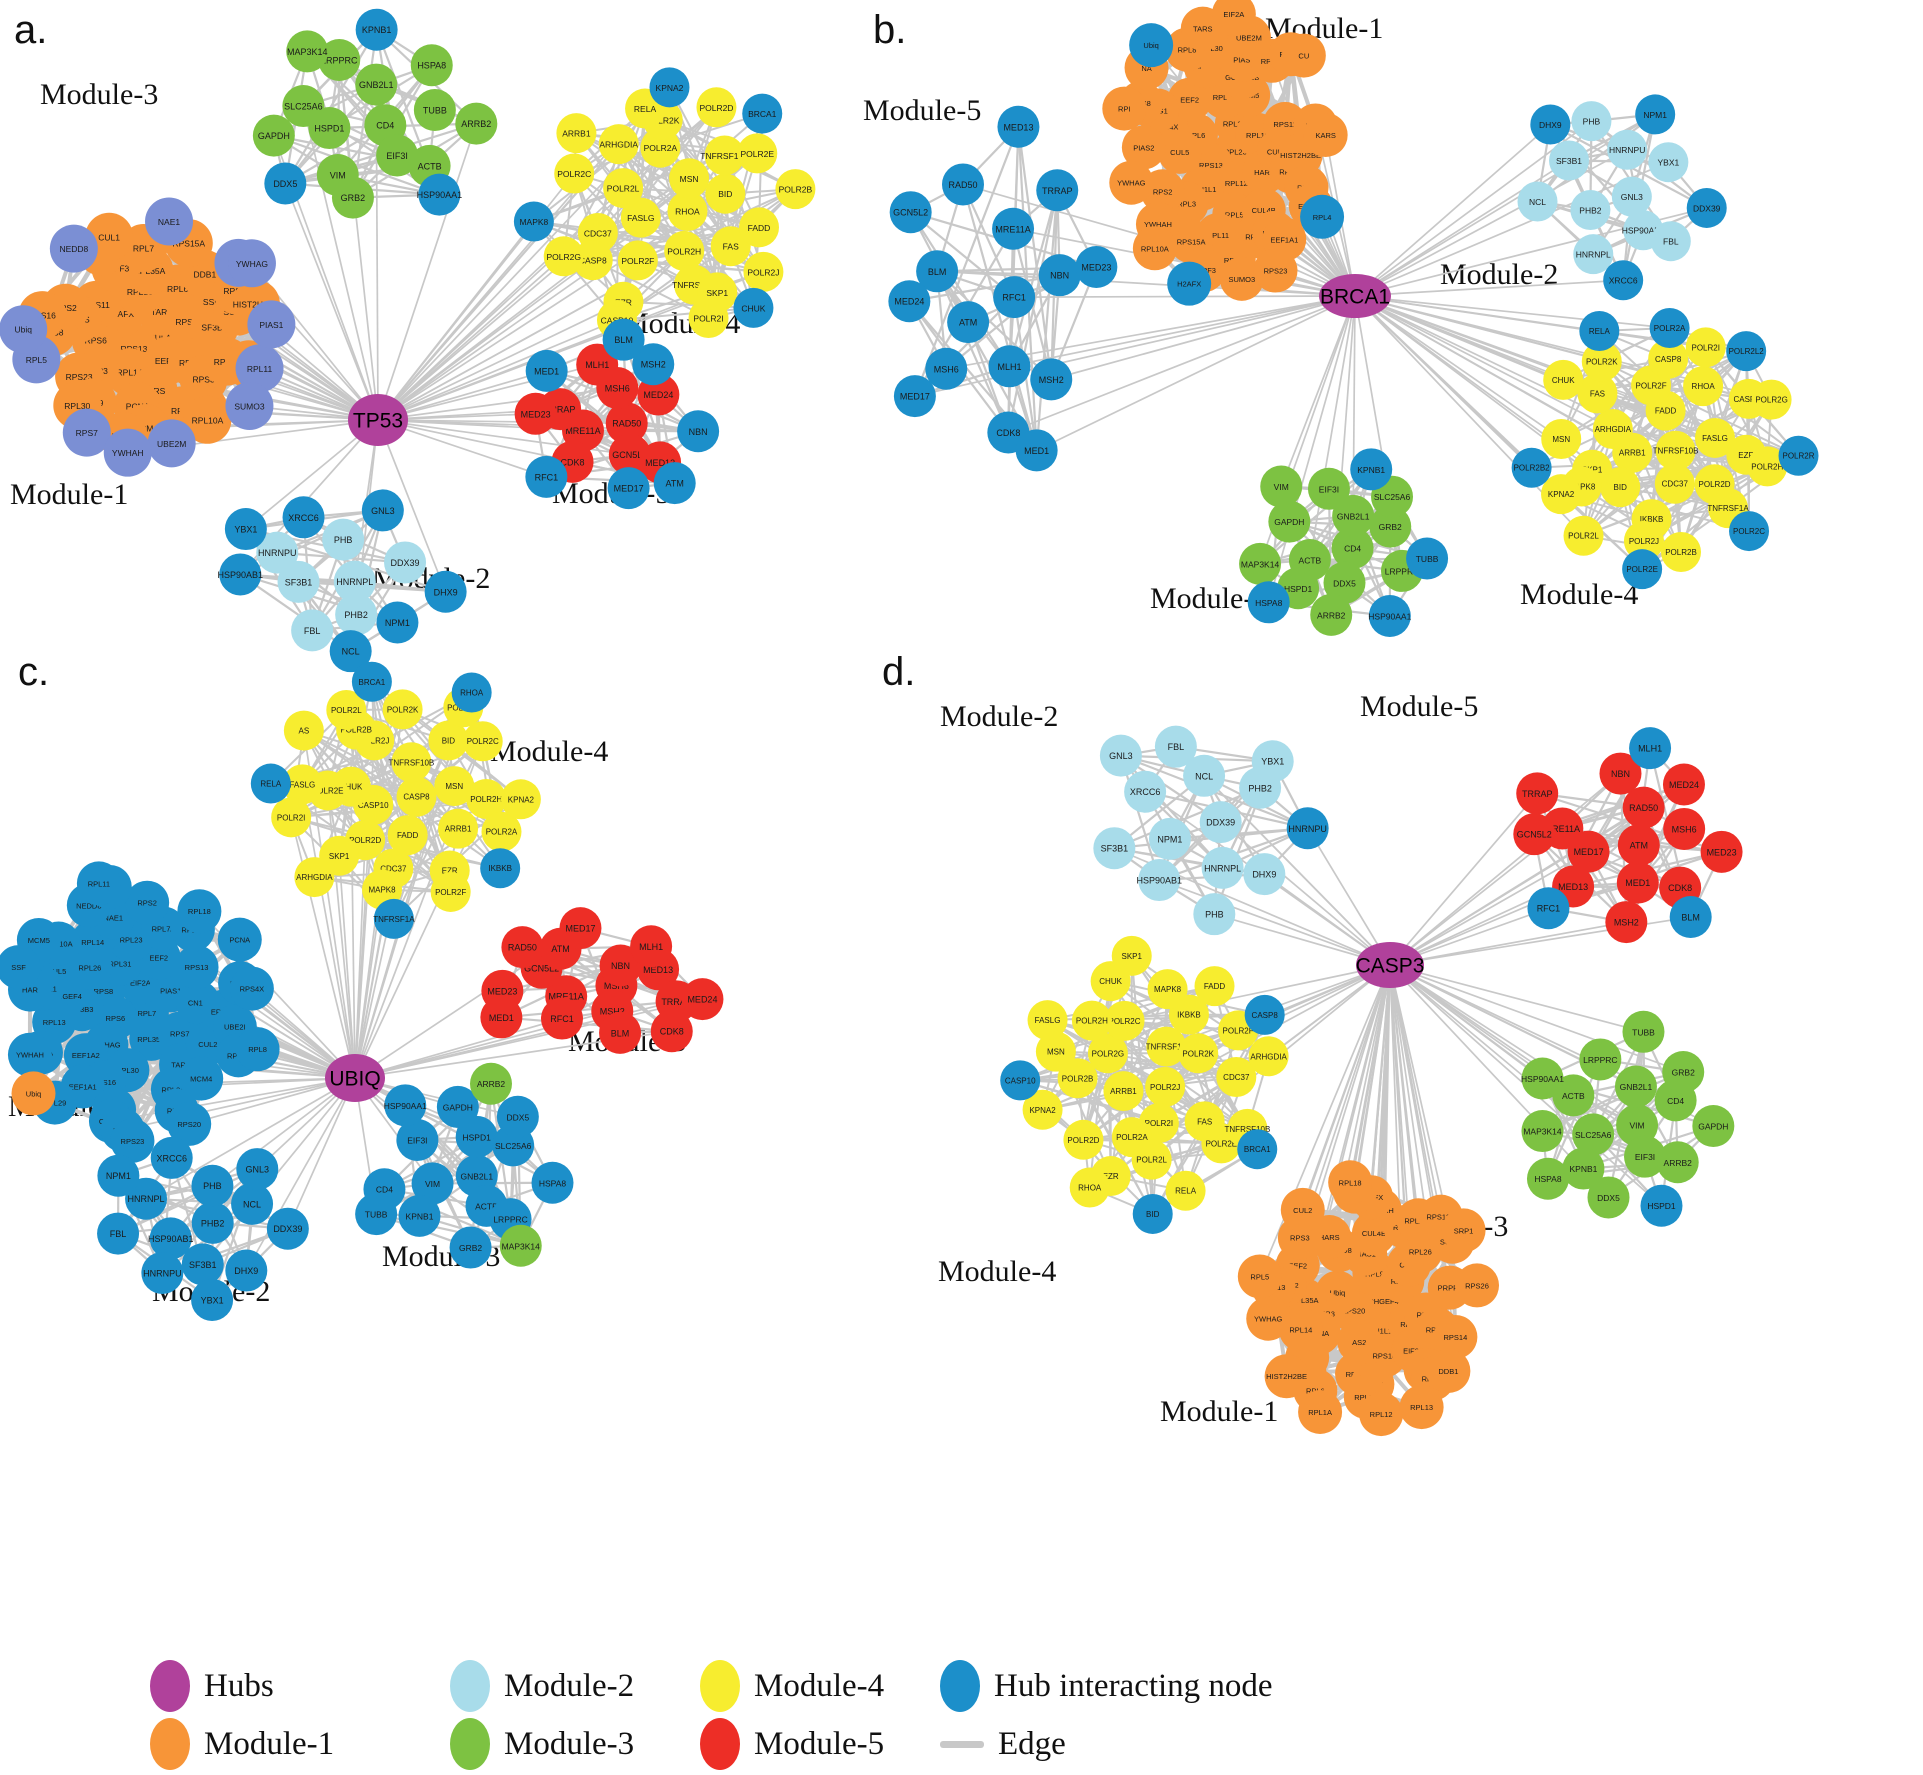  Describe the element at coordinates (1275, 270) in the screenshot. I see `module-1-node: RPS23` at that location.